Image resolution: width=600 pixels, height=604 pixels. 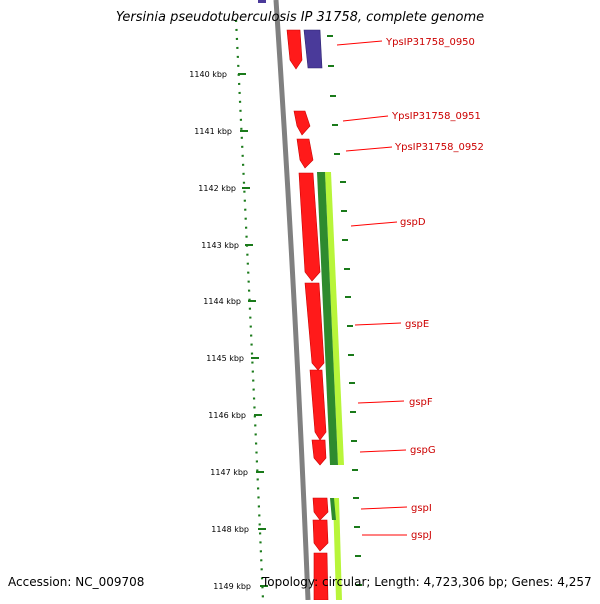 What do you see at coordinates (421, 508) in the screenshot?
I see `gene-label: gspI` at bounding box center [421, 508].